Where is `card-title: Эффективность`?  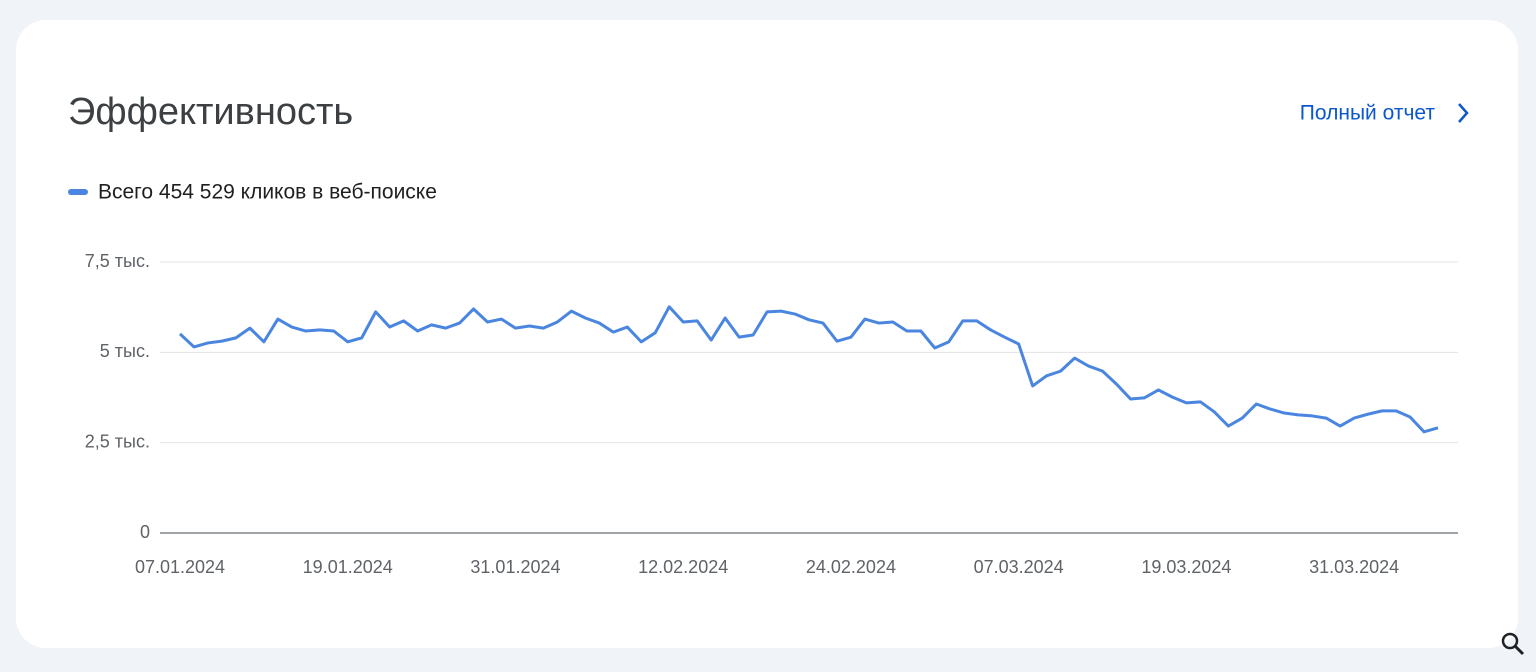
card-title: Эффективность is located at coordinates (210, 112).